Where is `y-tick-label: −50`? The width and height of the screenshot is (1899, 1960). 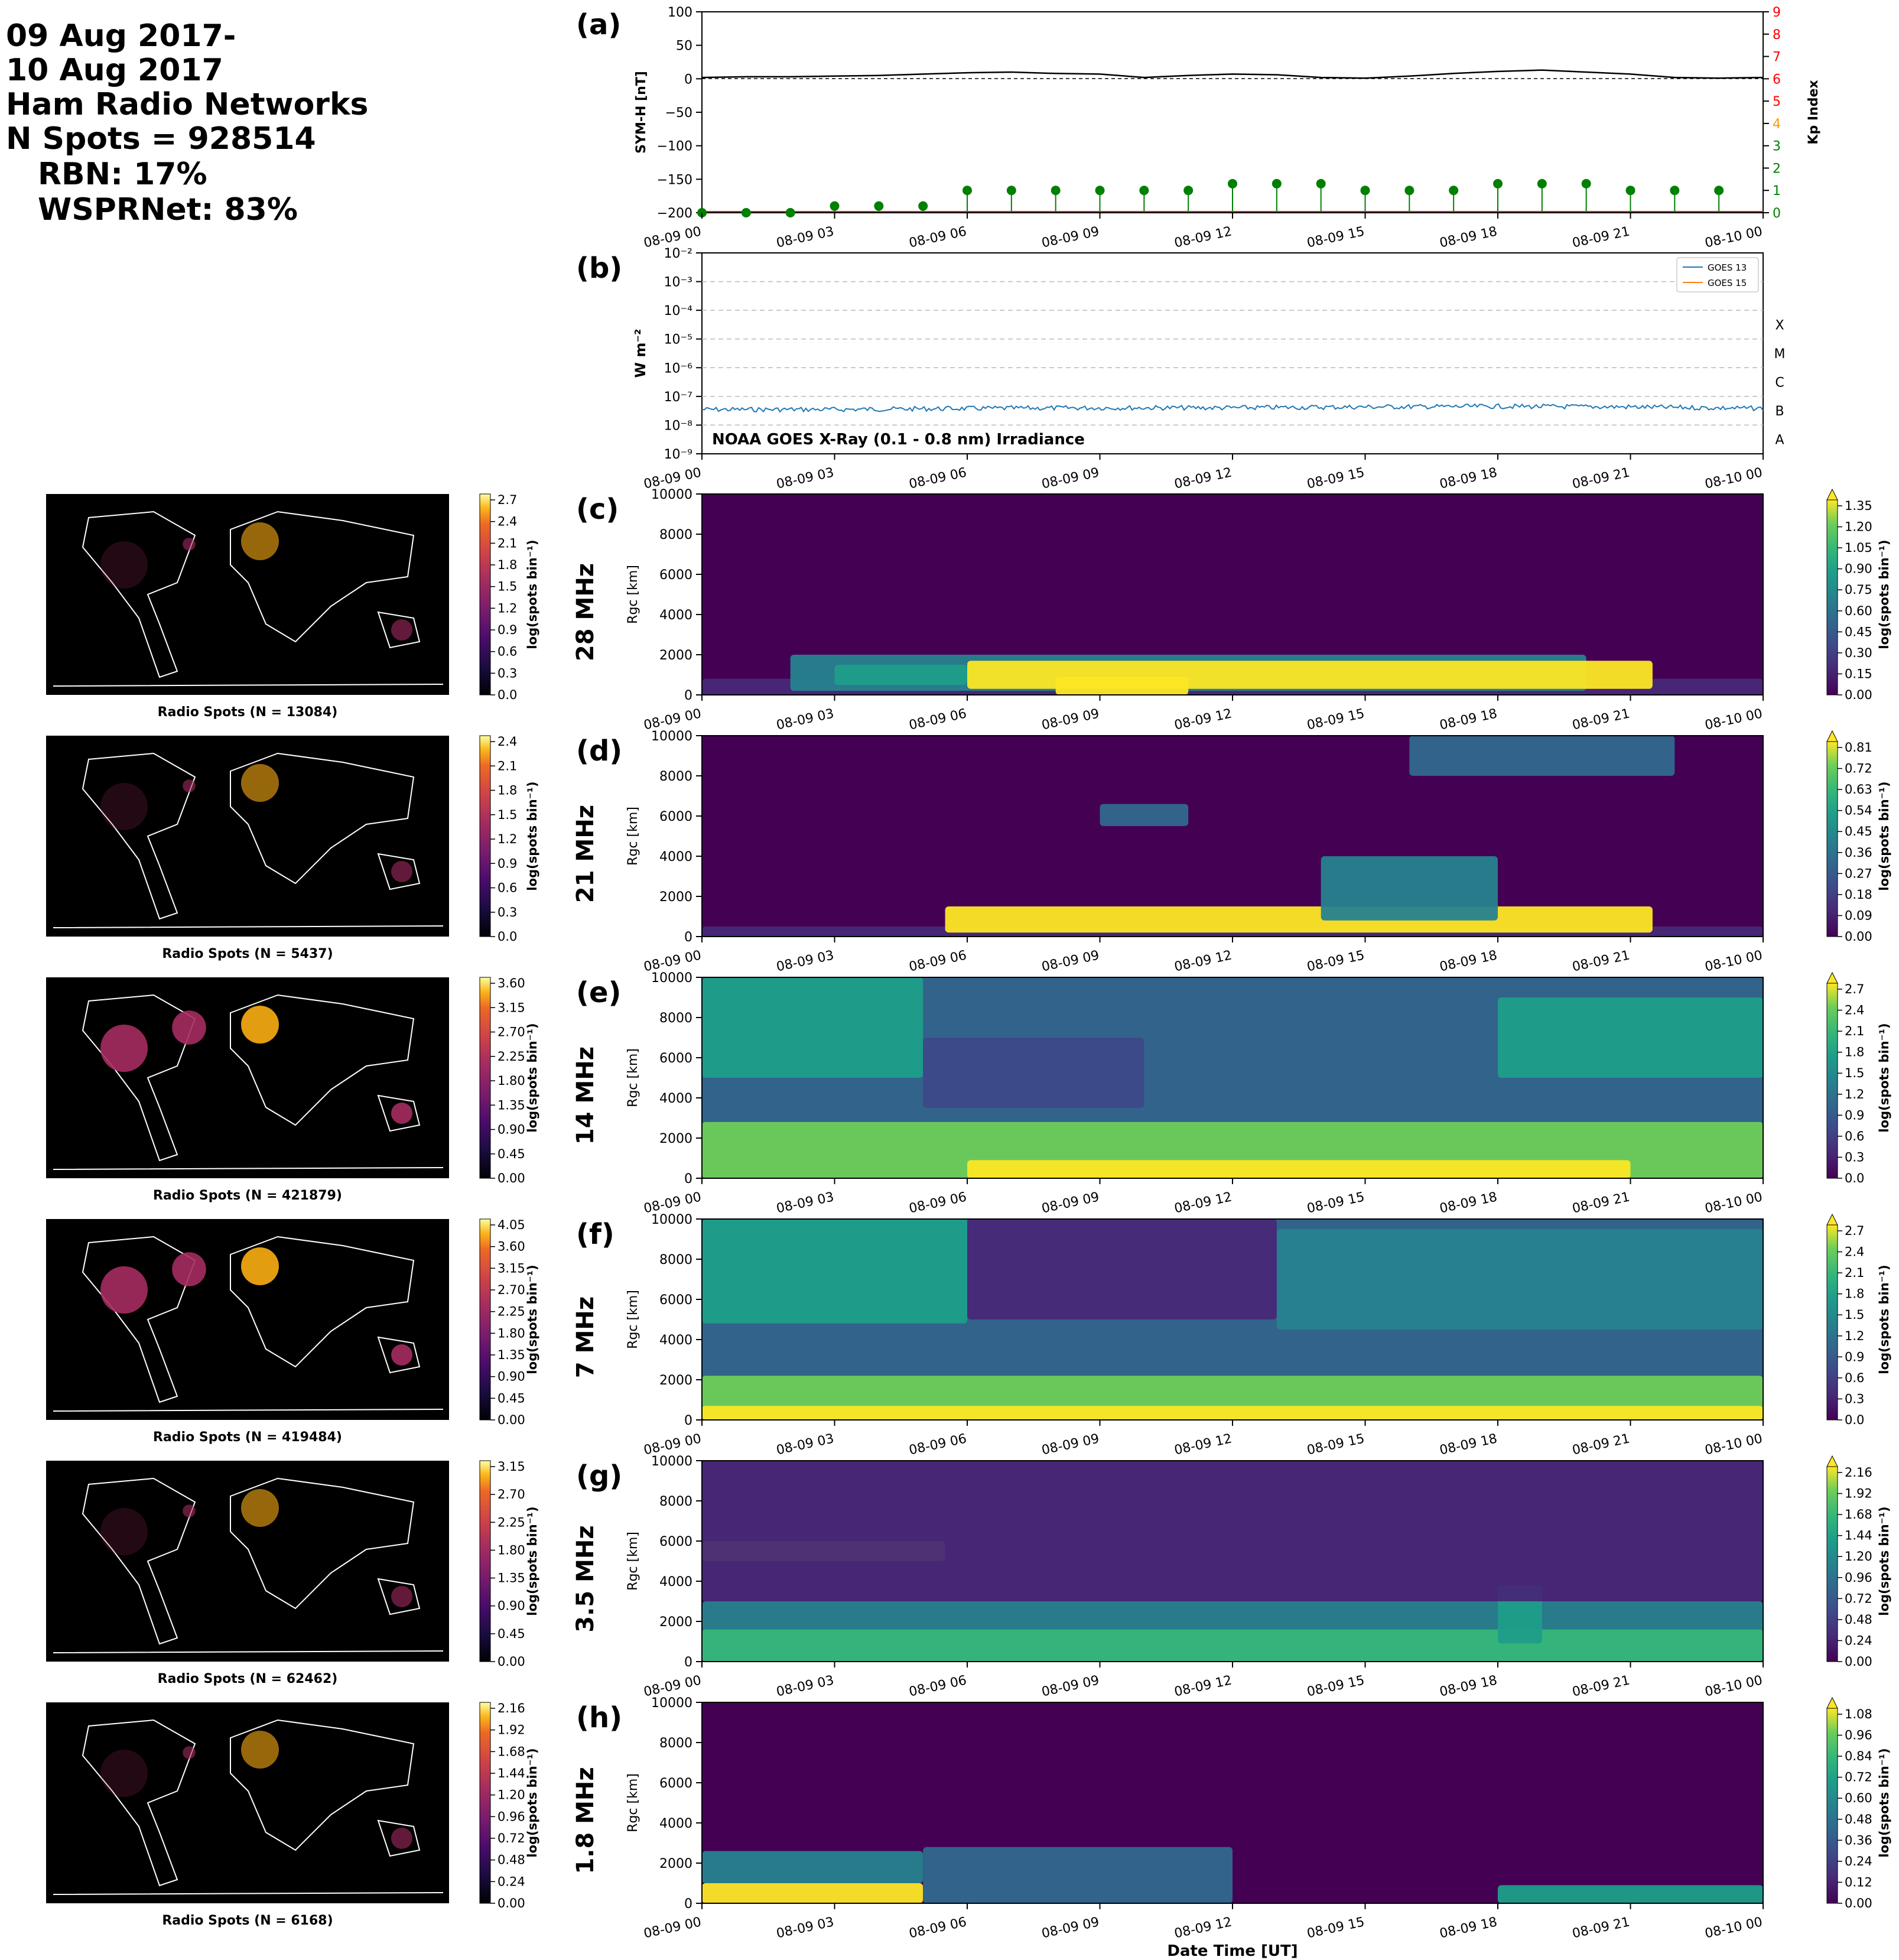 y-tick-label: −50 is located at coordinates (678, 113).